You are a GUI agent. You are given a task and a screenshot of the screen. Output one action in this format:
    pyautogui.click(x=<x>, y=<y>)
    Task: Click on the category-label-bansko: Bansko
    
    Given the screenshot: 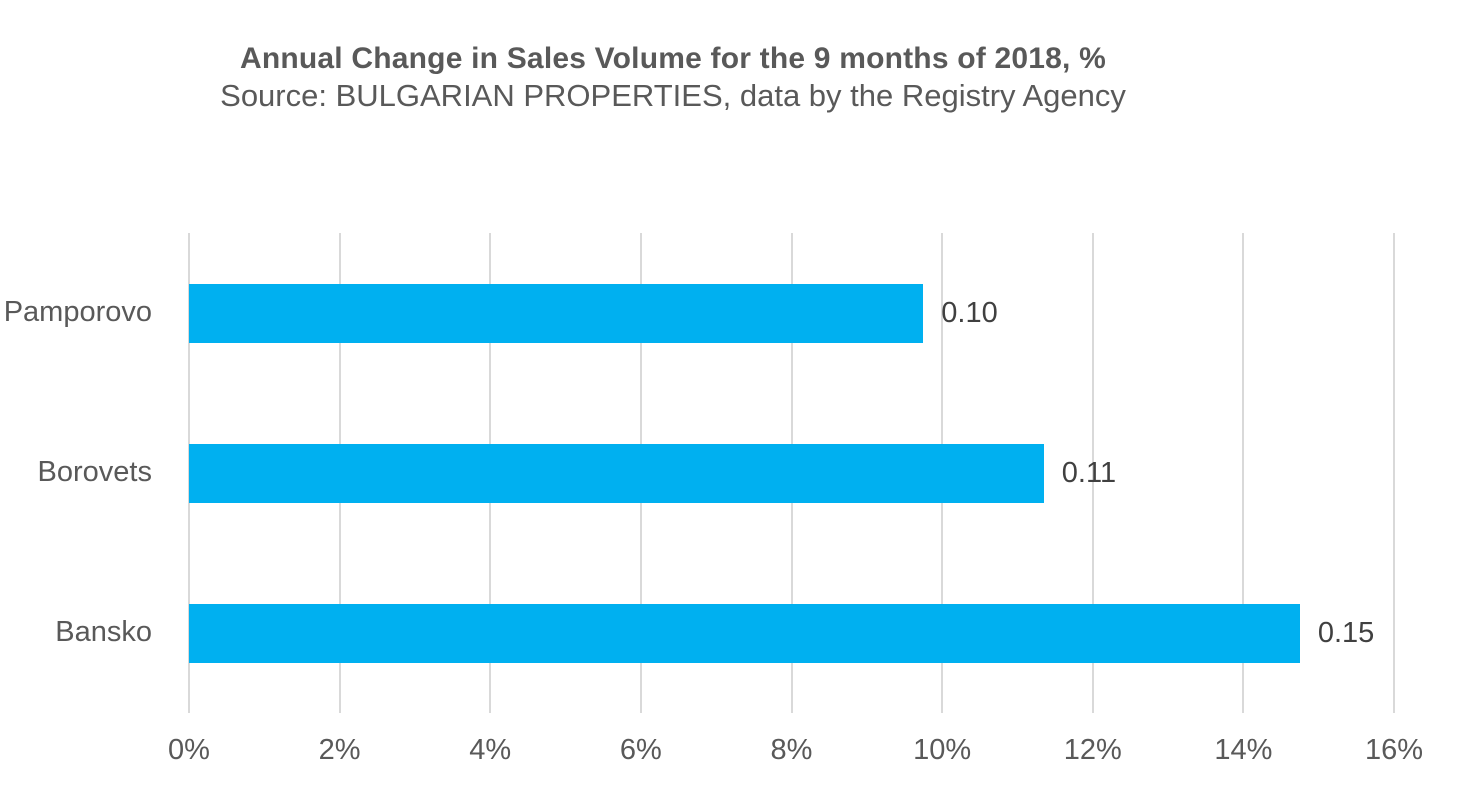 What is the action you would take?
    pyautogui.click(x=103, y=632)
    